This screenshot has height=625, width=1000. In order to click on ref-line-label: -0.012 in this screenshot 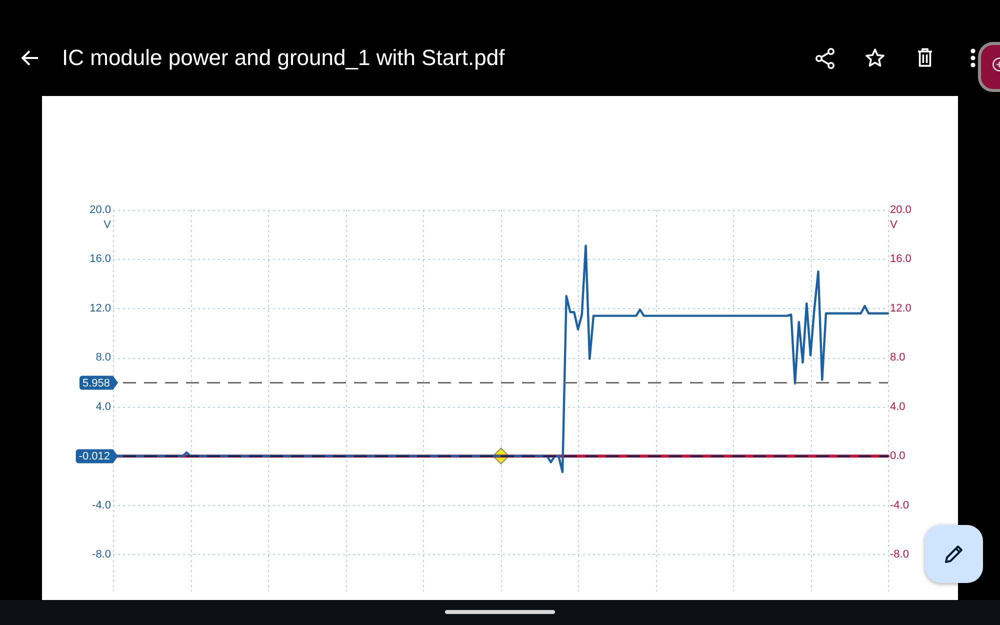, I will do `click(94, 456)`.